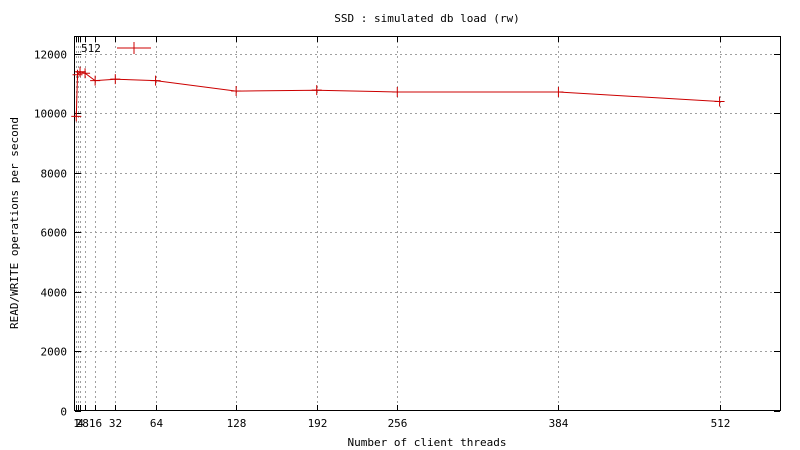  What do you see at coordinates (426, 18) in the screenshot?
I see `chart-title: SSD : simulated db load (rw)` at bounding box center [426, 18].